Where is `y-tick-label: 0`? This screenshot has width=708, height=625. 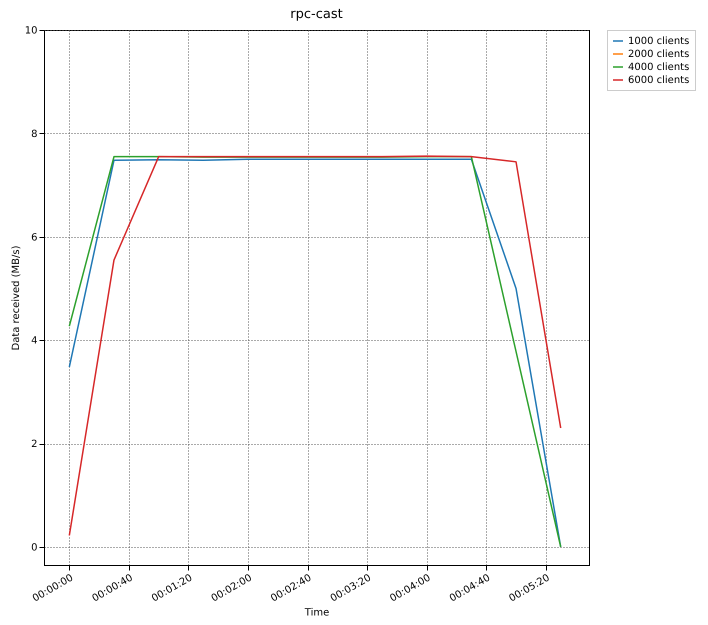 y-tick-label: 0 is located at coordinates (34, 548).